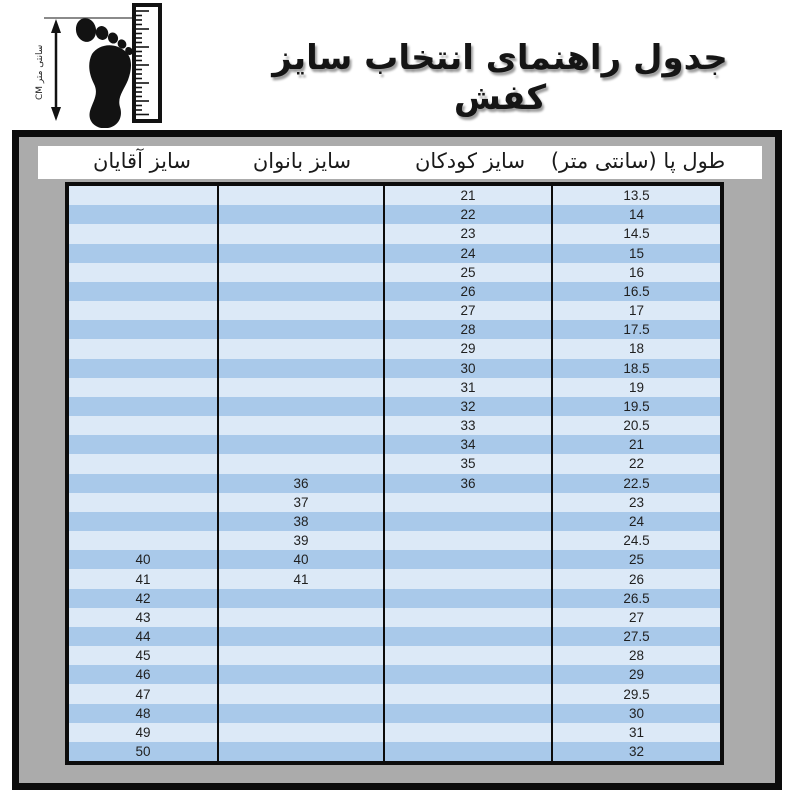 The height and width of the screenshot is (800, 800). What do you see at coordinates (636, 636) in the screenshot?
I see `cell-foot-row-24: 27.5` at bounding box center [636, 636].